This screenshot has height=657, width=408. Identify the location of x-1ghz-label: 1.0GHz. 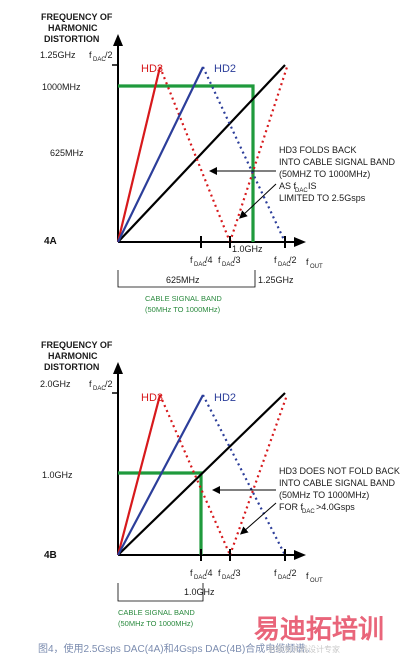
(199, 592).